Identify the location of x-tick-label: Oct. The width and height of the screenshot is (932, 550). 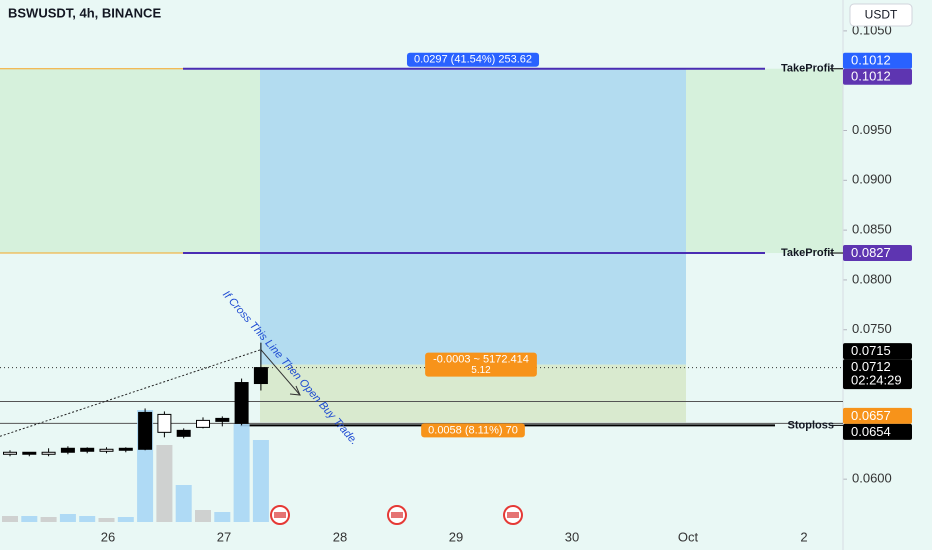
(688, 536).